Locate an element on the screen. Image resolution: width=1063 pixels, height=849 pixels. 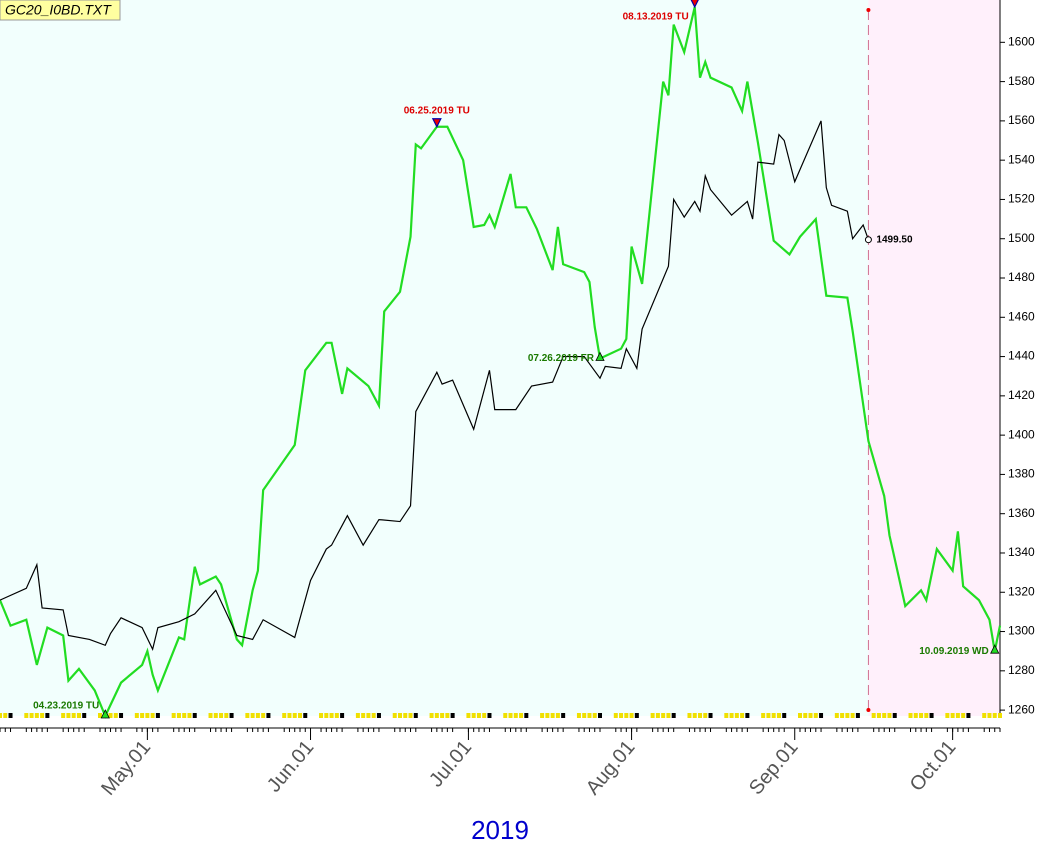
x-tick-label: Jun.01 is located at coordinates (290, 766).